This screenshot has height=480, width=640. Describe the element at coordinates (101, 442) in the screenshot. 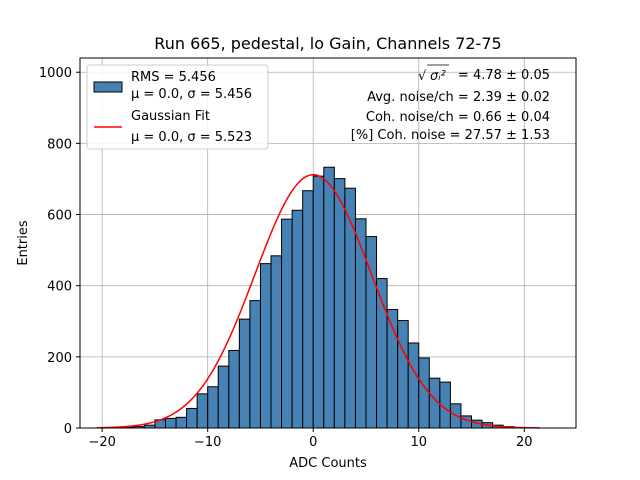

I see `x-tick-label: −20` at that location.